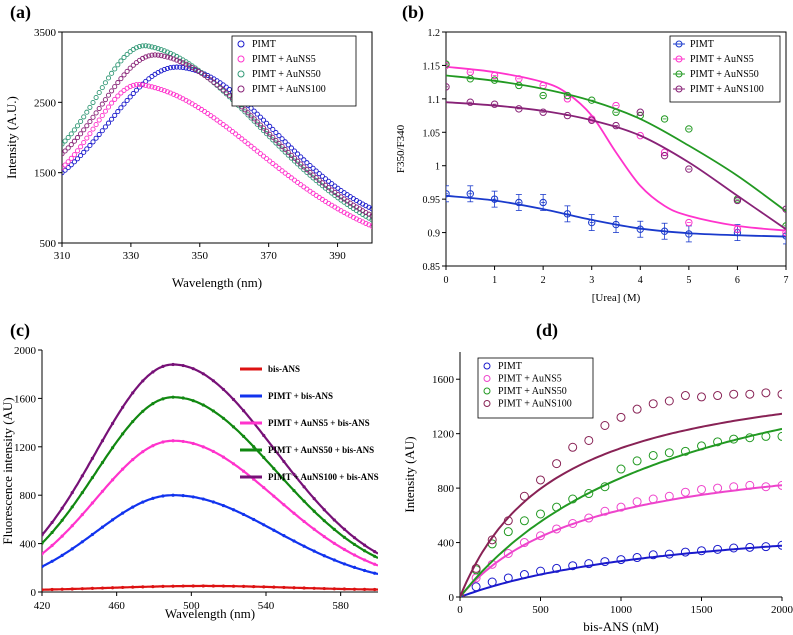 The image size is (793, 635). What do you see at coordinates (25, 448) in the screenshot?
I see `y-tick-label: 1200` at bounding box center [25, 448].